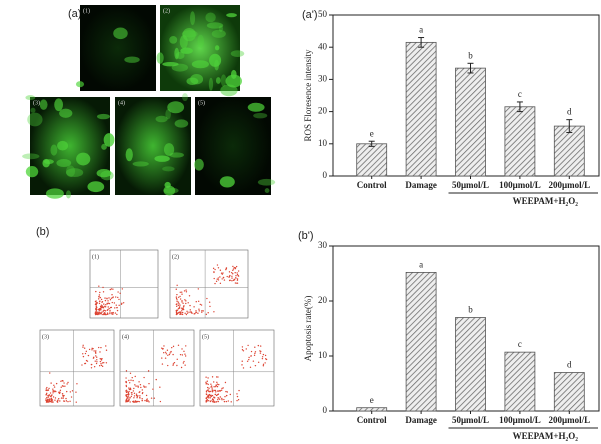 The width and height of the screenshot is (601, 444). What do you see at coordinates (520, 185) in the screenshot?
I see `x-tick-label: 100μmol/L` at bounding box center [520, 185].